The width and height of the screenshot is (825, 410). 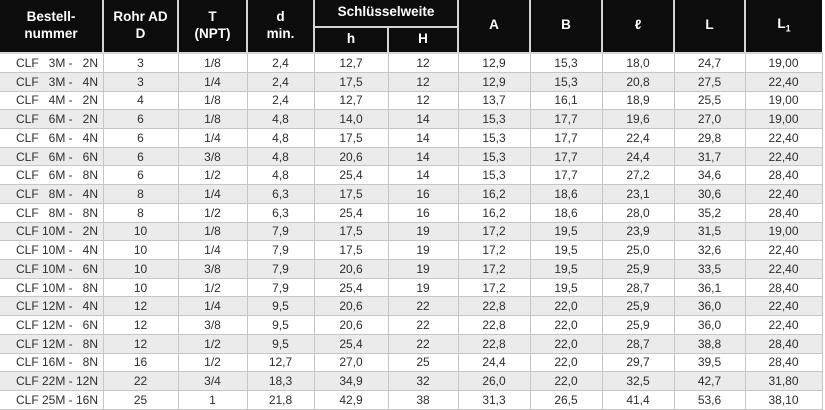 I want to click on value-cell: 2,4, so click(x=280, y=62).